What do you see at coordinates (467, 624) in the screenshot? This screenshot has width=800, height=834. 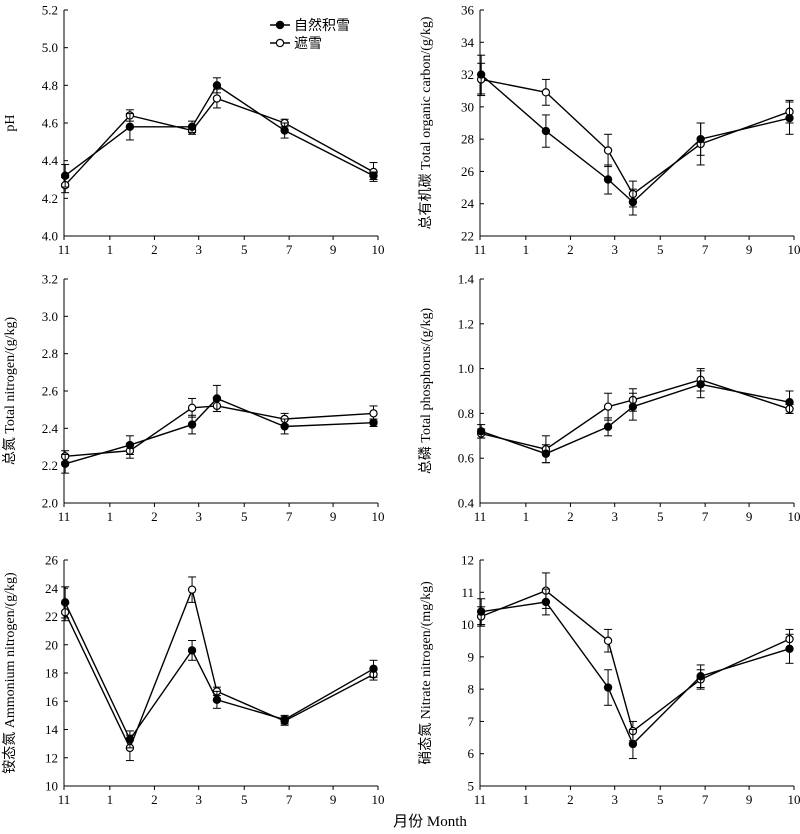 I see `y-tick-label: 10` at bounding box center [467, 624].